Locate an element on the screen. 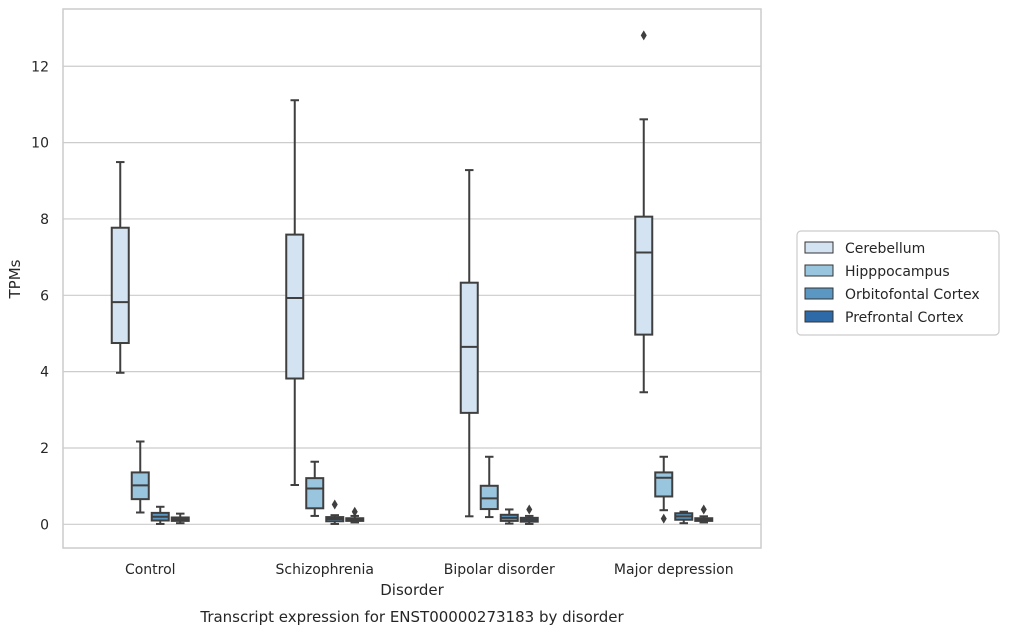 This screenshot has width=1009, height=634. x-tick-label: Bipolar disorder is located at coordinates (499, 570).